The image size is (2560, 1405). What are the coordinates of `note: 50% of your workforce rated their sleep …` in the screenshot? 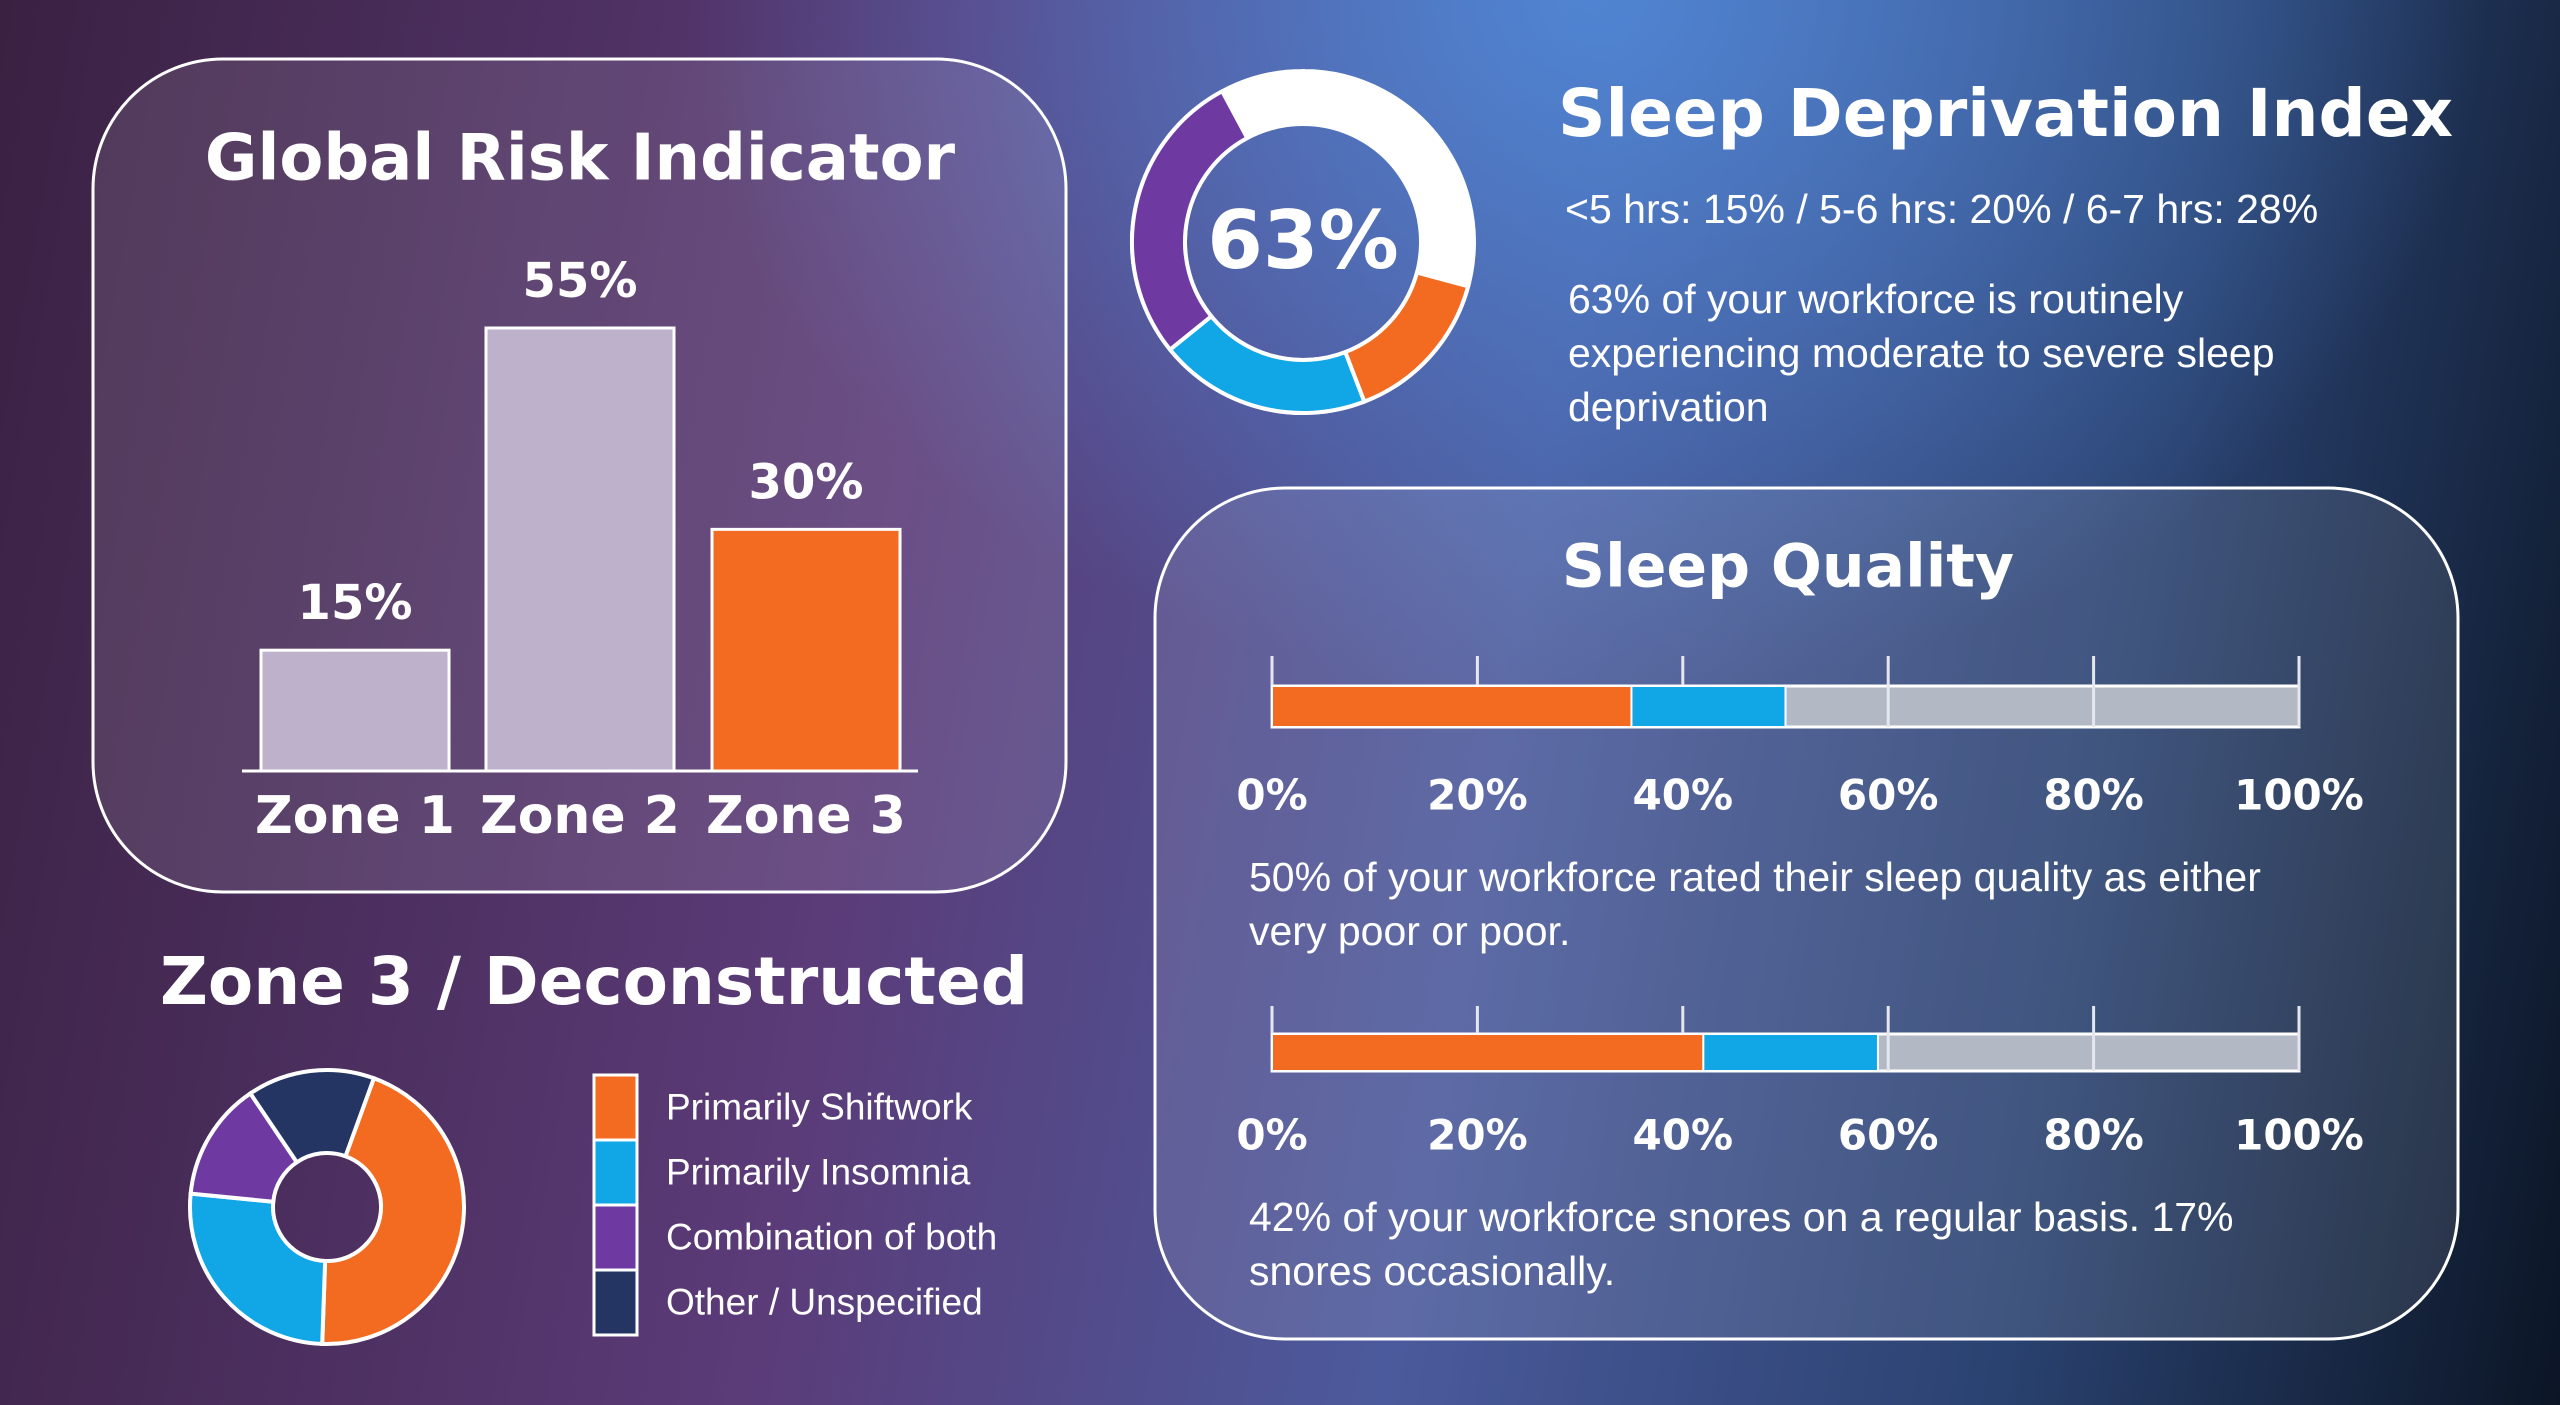 It's located at (1755, 904).